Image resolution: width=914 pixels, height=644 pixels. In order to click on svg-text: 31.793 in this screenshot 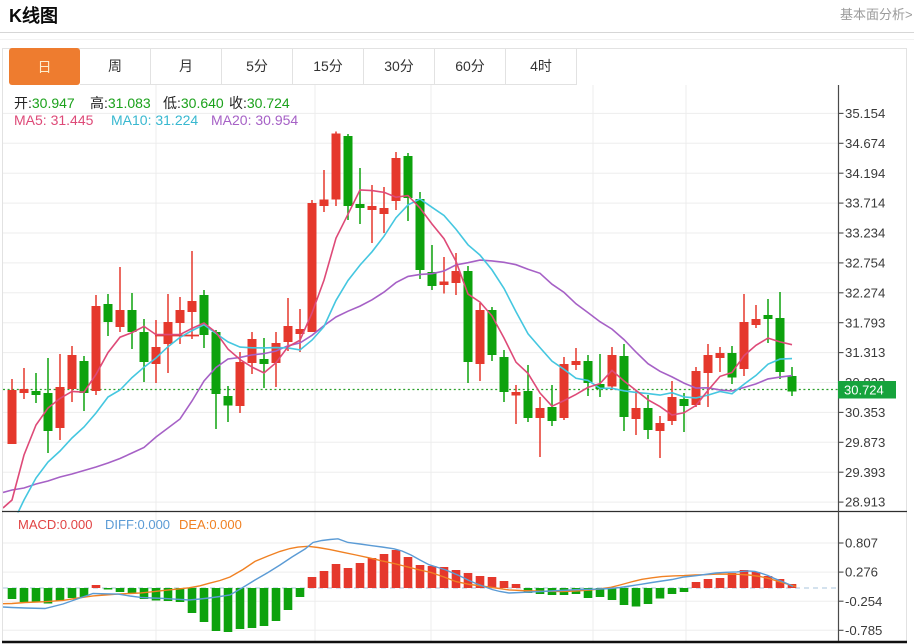, I will do `click(865, 322)`.